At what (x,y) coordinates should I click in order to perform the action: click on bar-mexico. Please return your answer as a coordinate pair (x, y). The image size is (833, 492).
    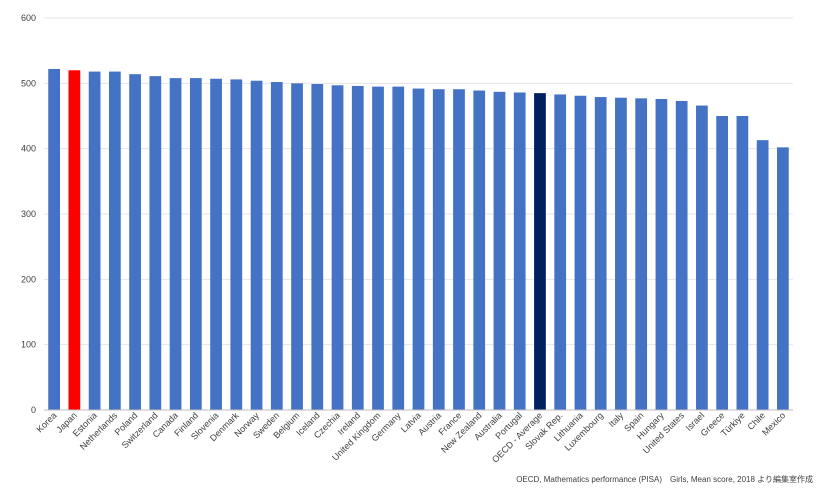
    Looking at the image, I should click on (783, 279).